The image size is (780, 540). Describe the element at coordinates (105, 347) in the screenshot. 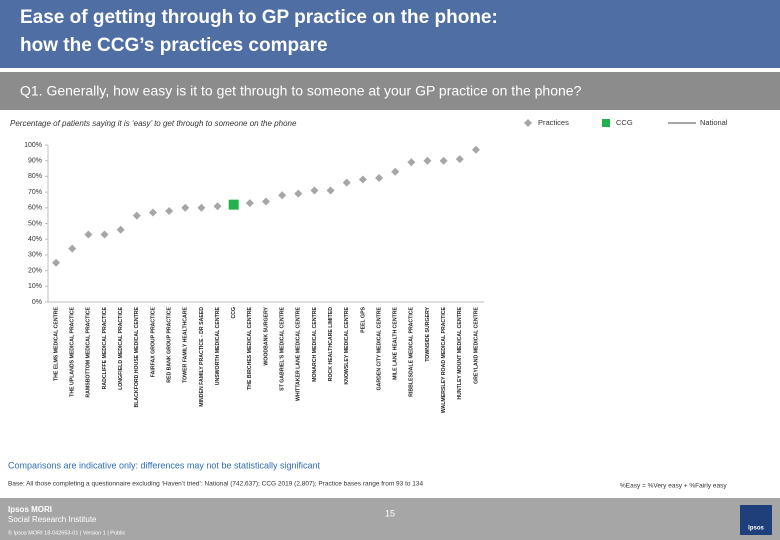

I see `x-tick-label: RADCLIFFE MEDICAL PRACTICE` at that location.